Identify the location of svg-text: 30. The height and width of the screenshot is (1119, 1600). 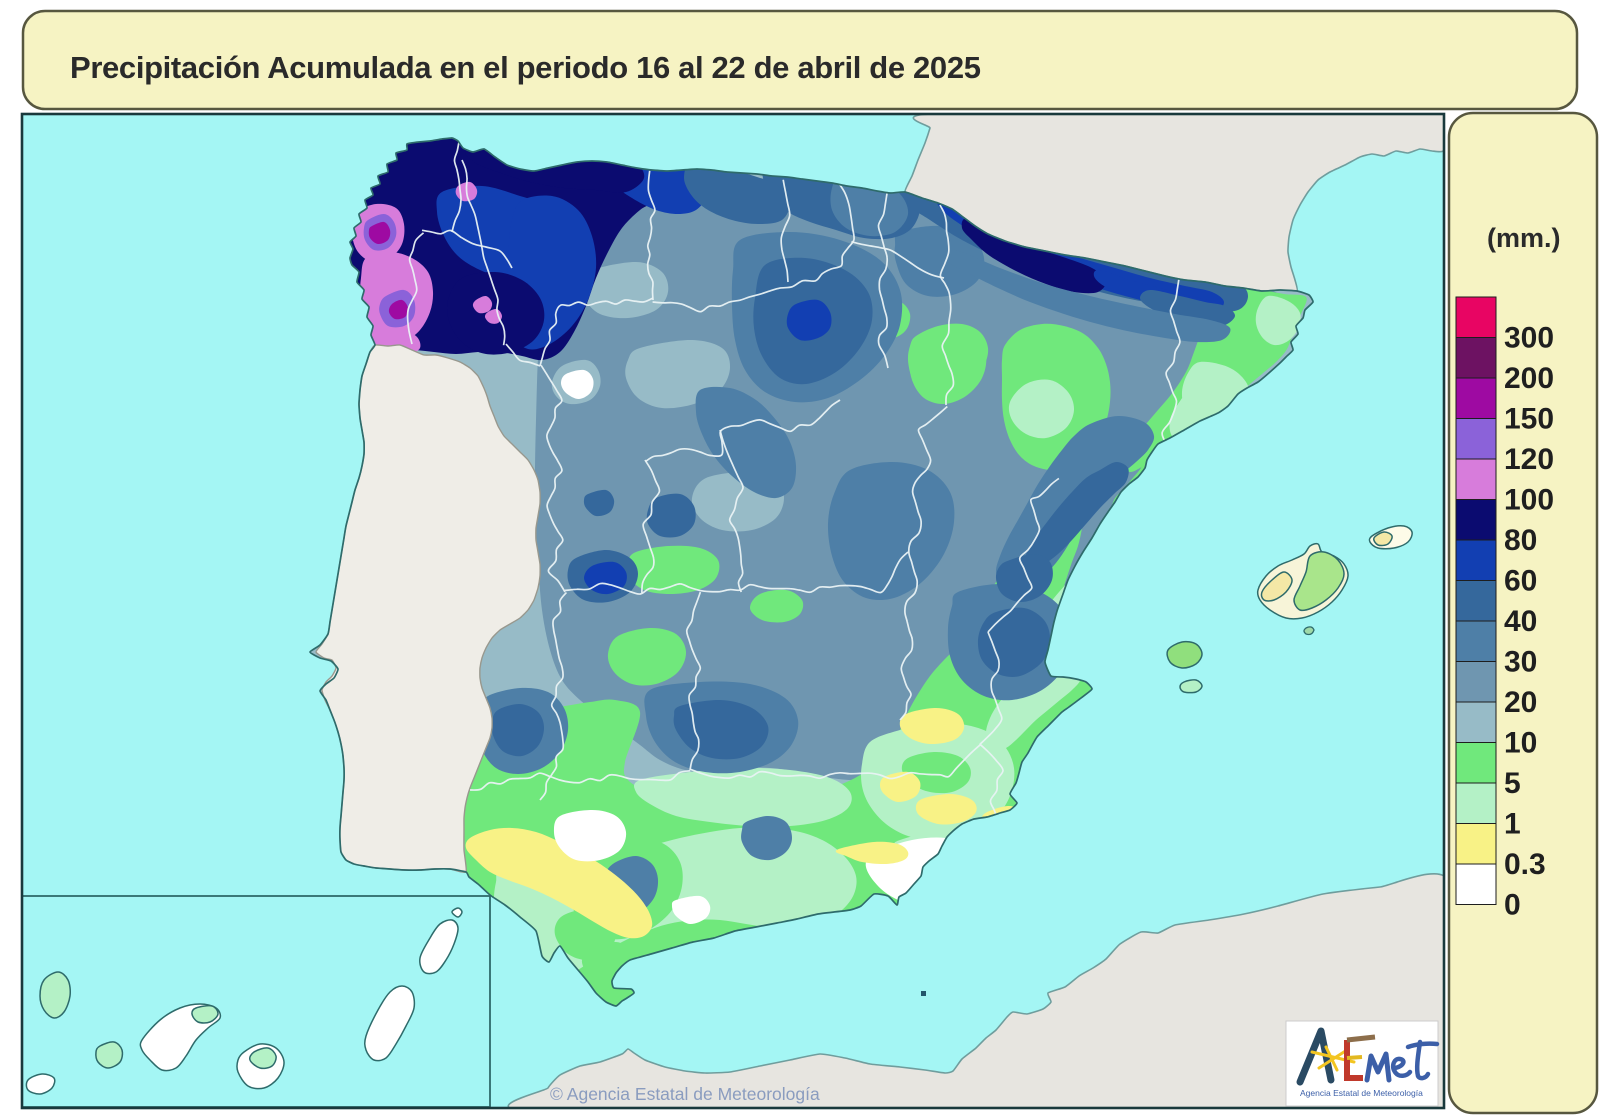
(1520, 662).